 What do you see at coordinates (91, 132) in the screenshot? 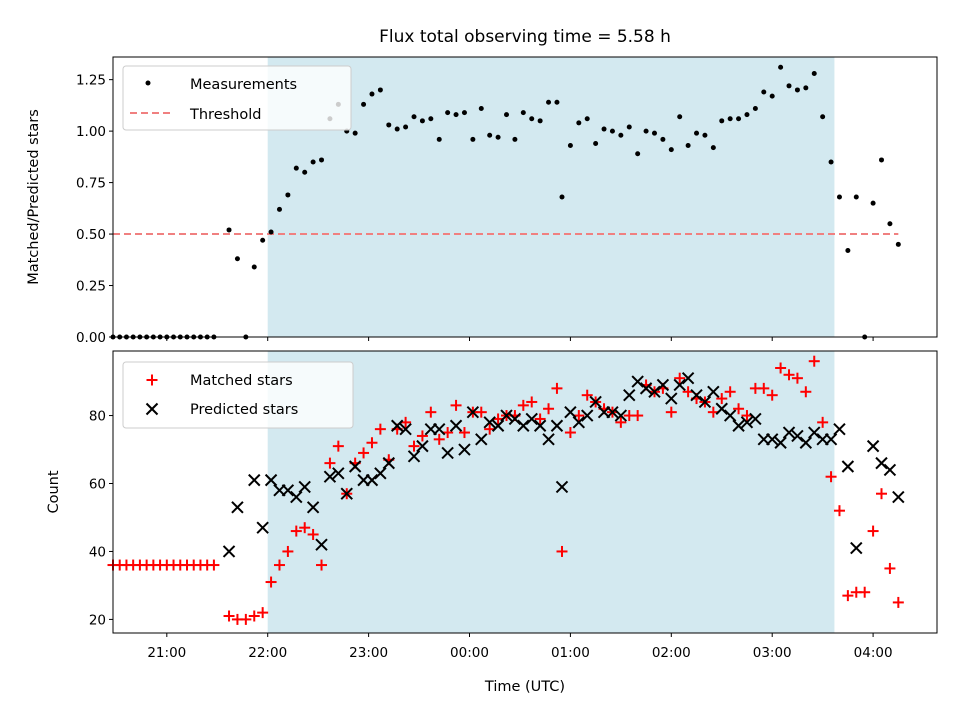
I see `y-tick-label: 1.00` at bounding box center [91, 132].